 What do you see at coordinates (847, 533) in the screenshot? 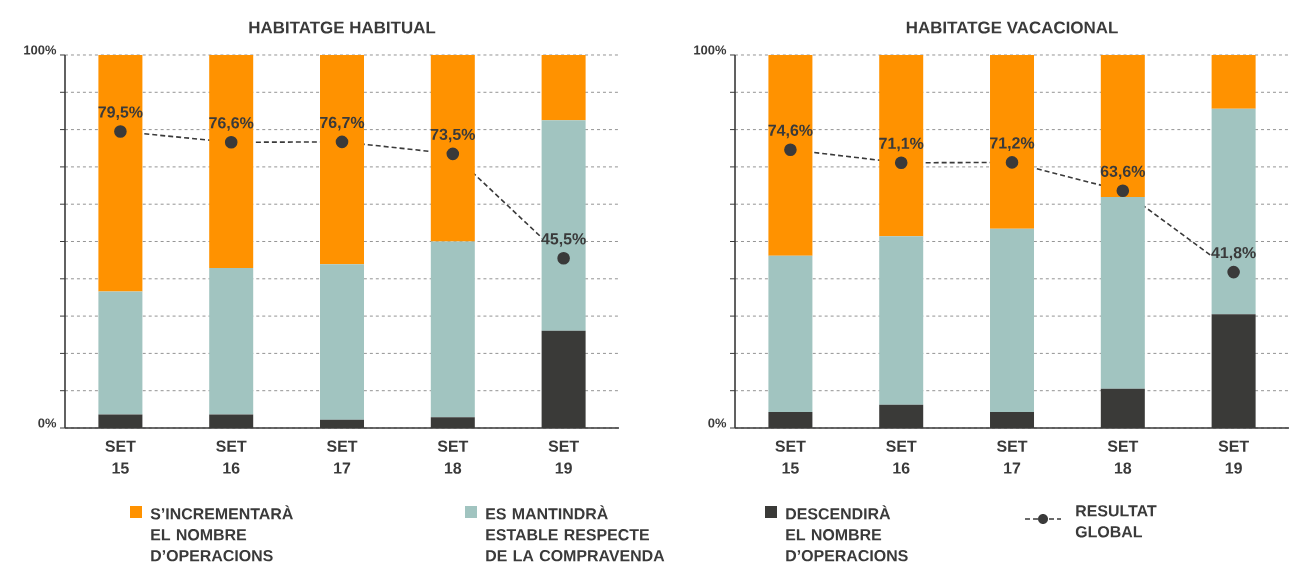
I see `legend-label: DESCENDIRÀ EL NOMBRE D’OPERACIONS` at bounding box center [847, 533].